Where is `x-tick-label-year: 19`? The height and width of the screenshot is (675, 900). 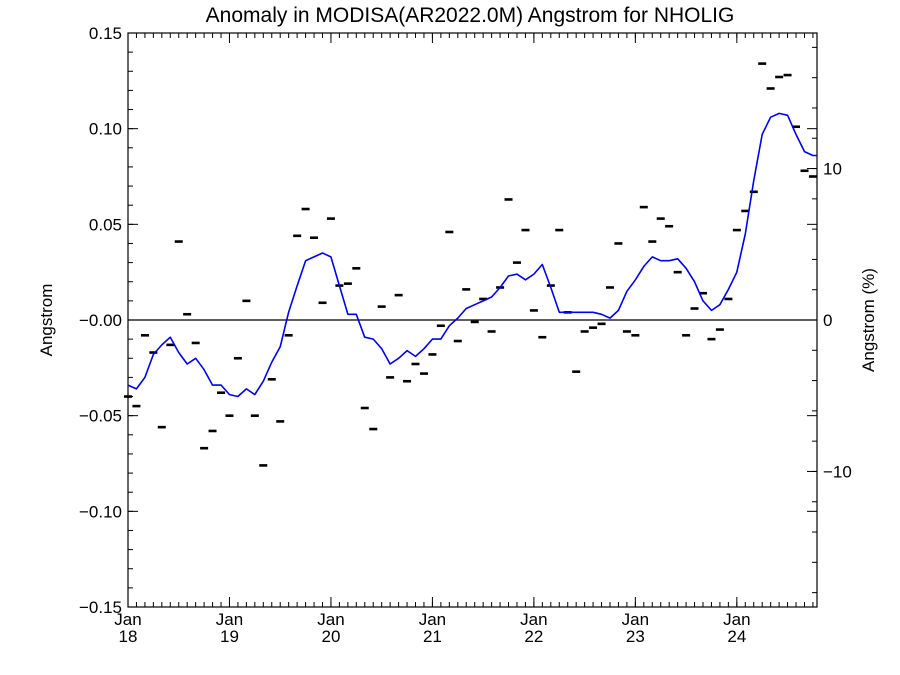
x-tick-label-year: 19 is located at coordinates (229, 636).